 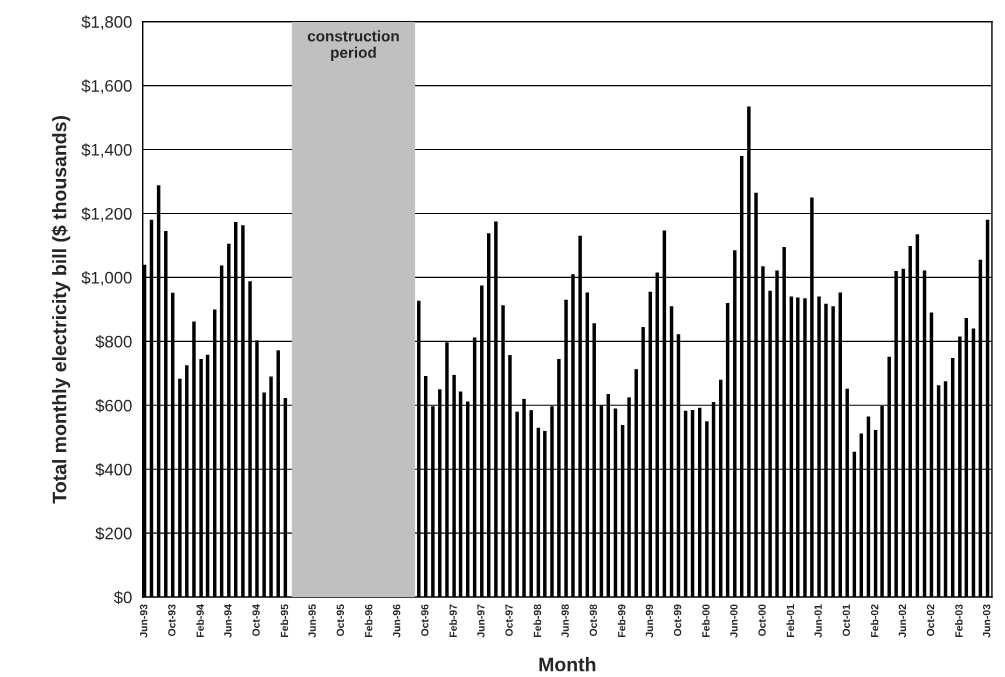 I want to click on x-tick-label: Jun-00, so click(x=734, y=621).